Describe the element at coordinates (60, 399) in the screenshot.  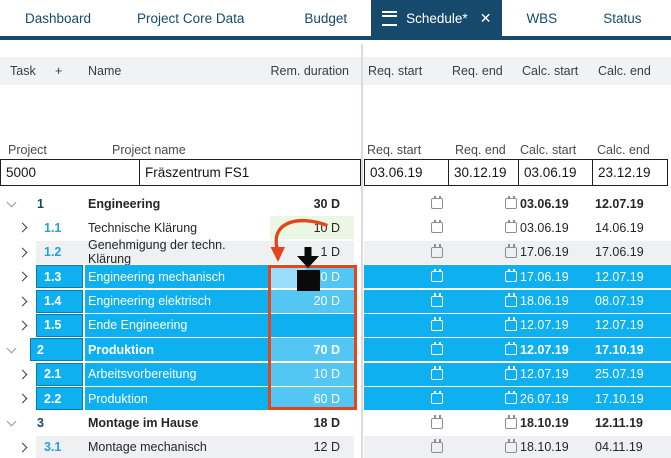
I see `task-number-cell: 2.2` at that location.